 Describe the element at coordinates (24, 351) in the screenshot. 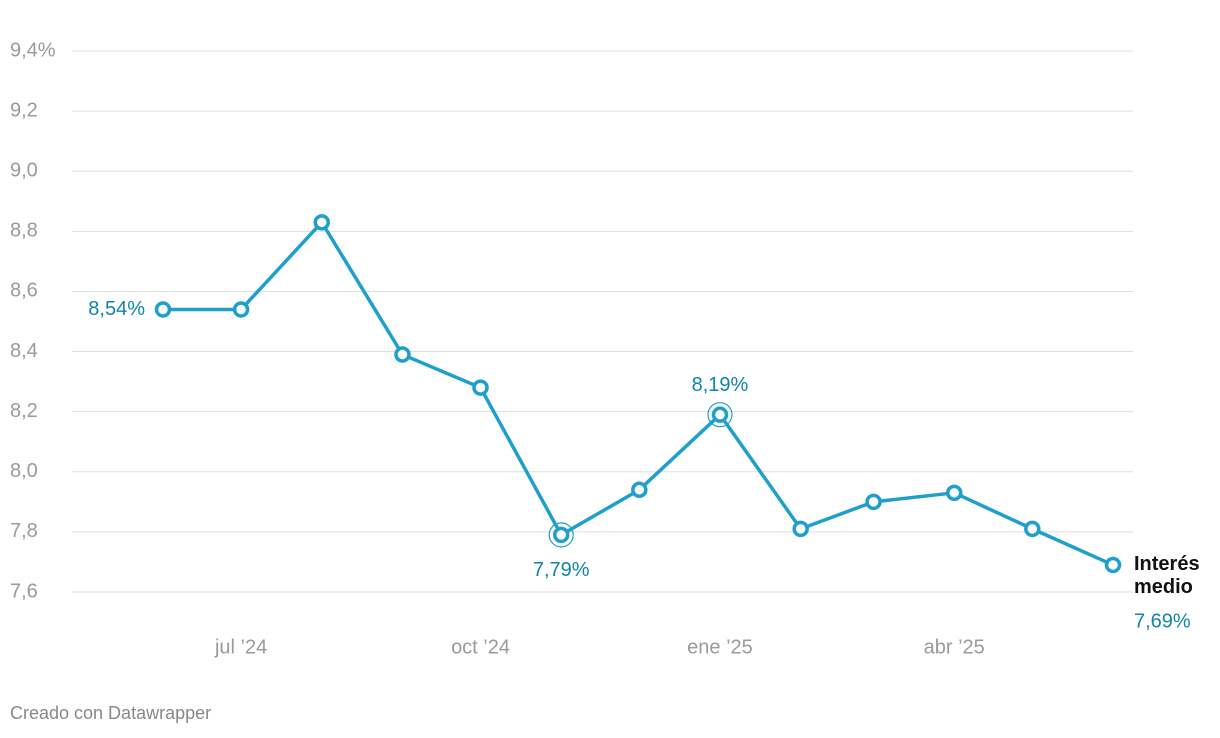

I see `y-tick-label: 8,4` at that location.